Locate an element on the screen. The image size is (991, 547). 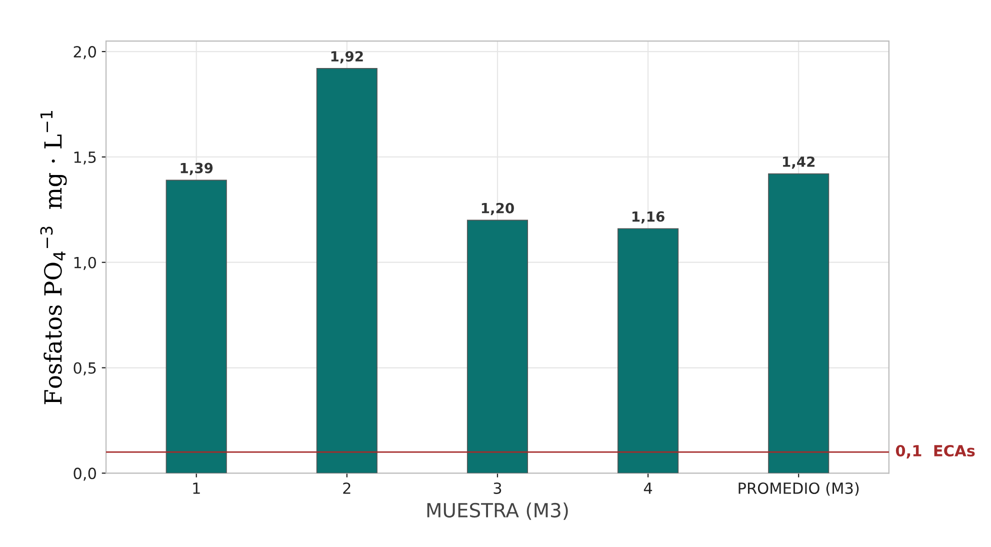
y-tick-label: 1,5 is located at coordinates (85, 158).